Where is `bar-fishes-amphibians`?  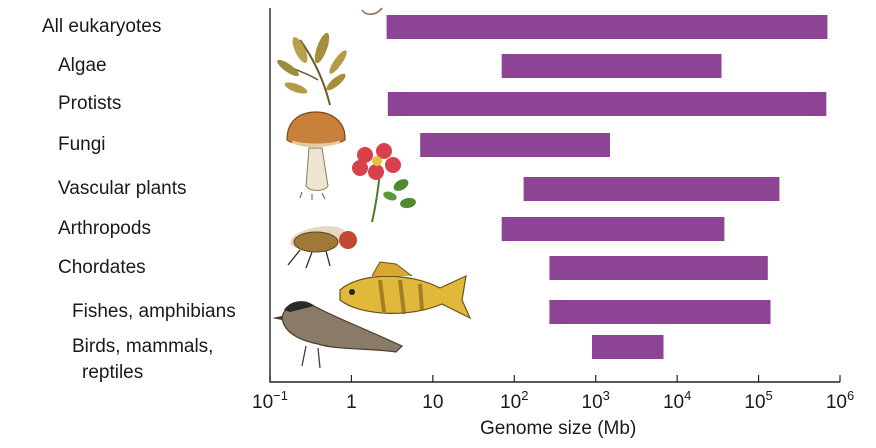
bar-fishes-amphibians is located at coordinates (660, 312).